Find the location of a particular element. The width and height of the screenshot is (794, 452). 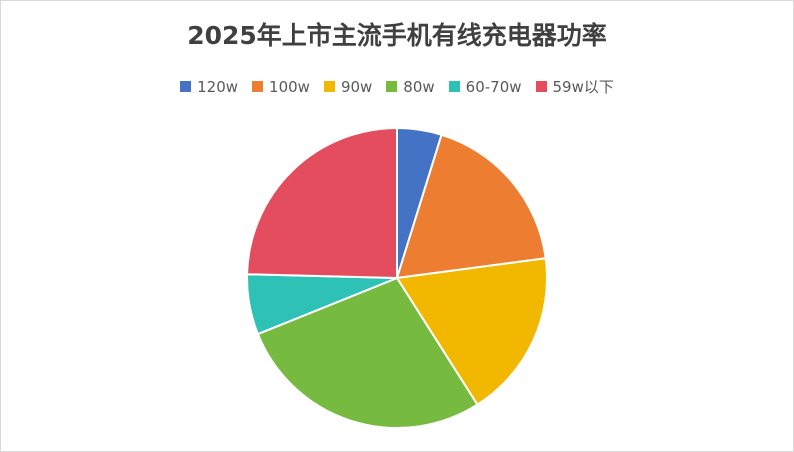

pie-slice-59w以下 is located at coordinates (322, 203).